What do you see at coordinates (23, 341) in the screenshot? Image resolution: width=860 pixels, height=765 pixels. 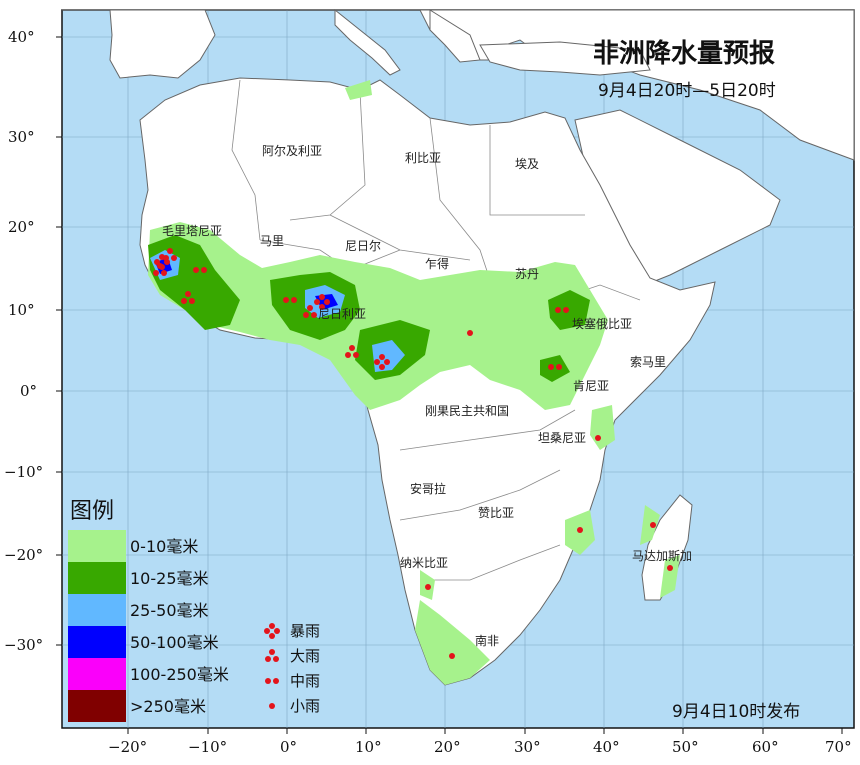 I see `lat-tick-labels: 40° 30° 20° 10° 0° −10° −20° −30°` at bounding box center [23, 341].